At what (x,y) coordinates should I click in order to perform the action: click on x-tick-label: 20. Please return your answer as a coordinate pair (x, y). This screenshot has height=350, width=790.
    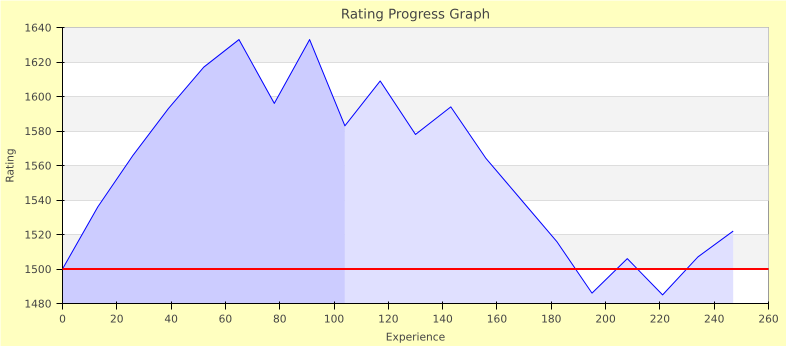
    Looking at the image, I should click on (117, 319).